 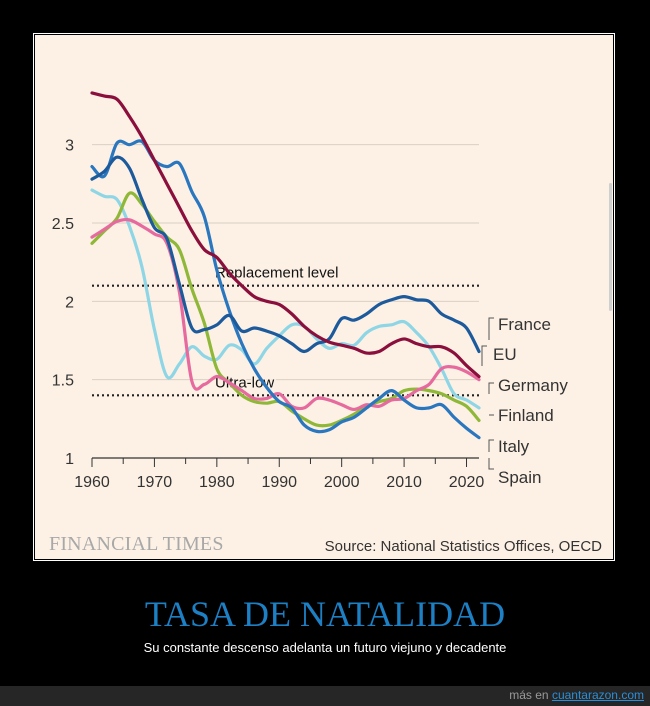 What do you see at coordinates (529, 695) in the screenshot?
I see `footer-prefix: más en` at bounding box center [529, 695].